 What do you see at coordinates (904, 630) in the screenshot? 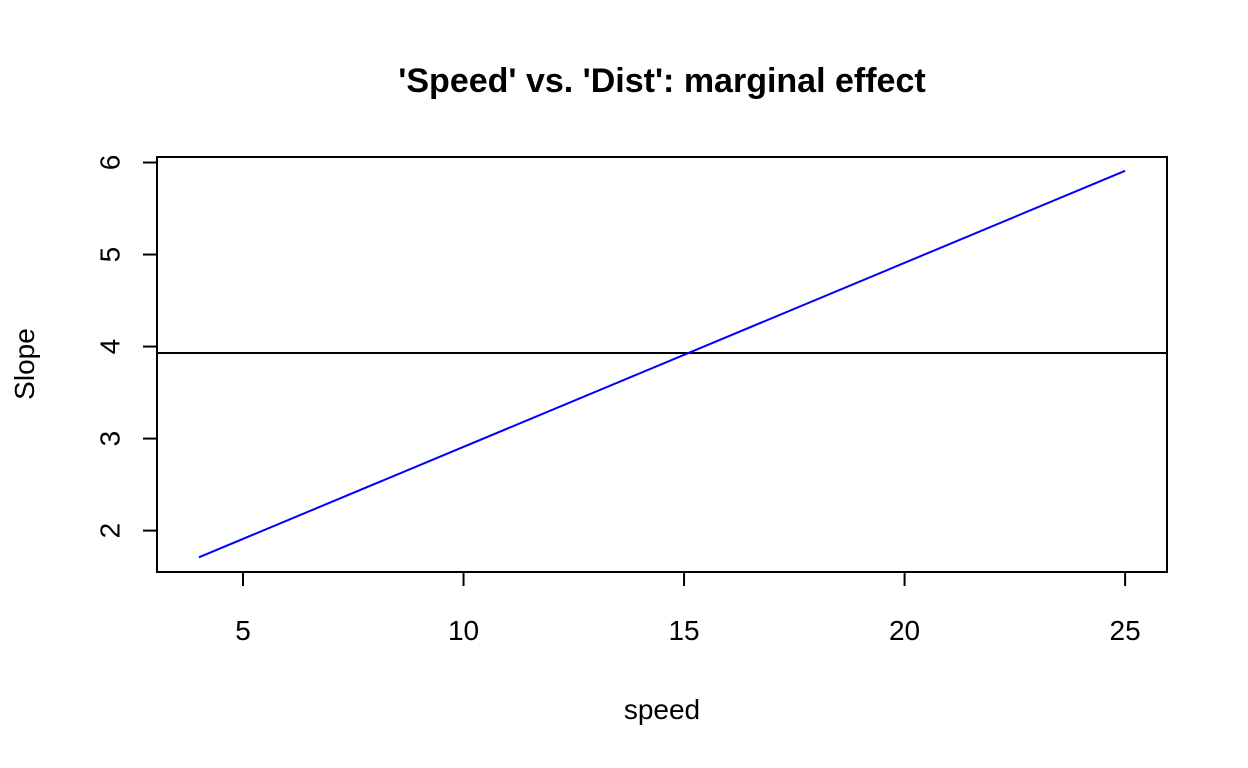
I see `x-tick-label: 20` at bounding box center [904, 630].